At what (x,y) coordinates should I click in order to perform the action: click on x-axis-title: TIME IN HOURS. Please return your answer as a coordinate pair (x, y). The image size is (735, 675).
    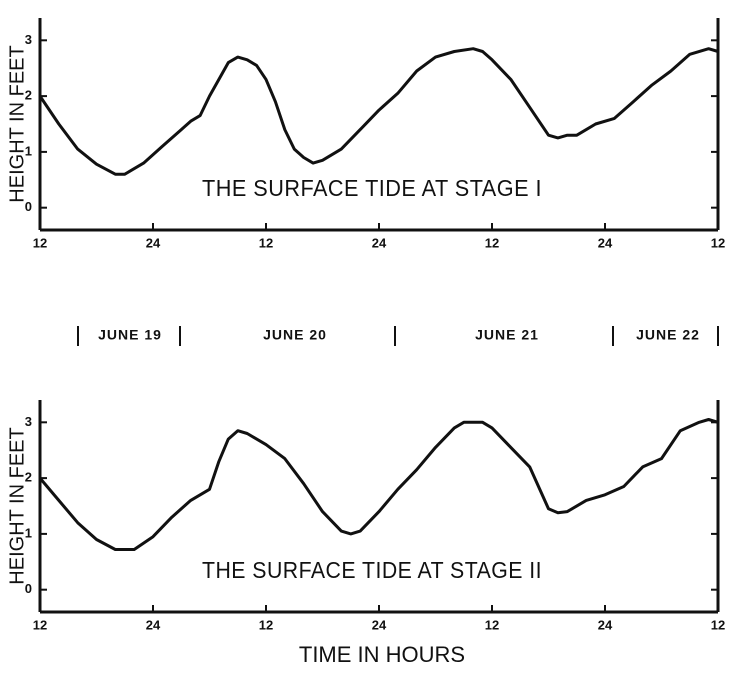
    Looking at the image, I should click on (382, 654).